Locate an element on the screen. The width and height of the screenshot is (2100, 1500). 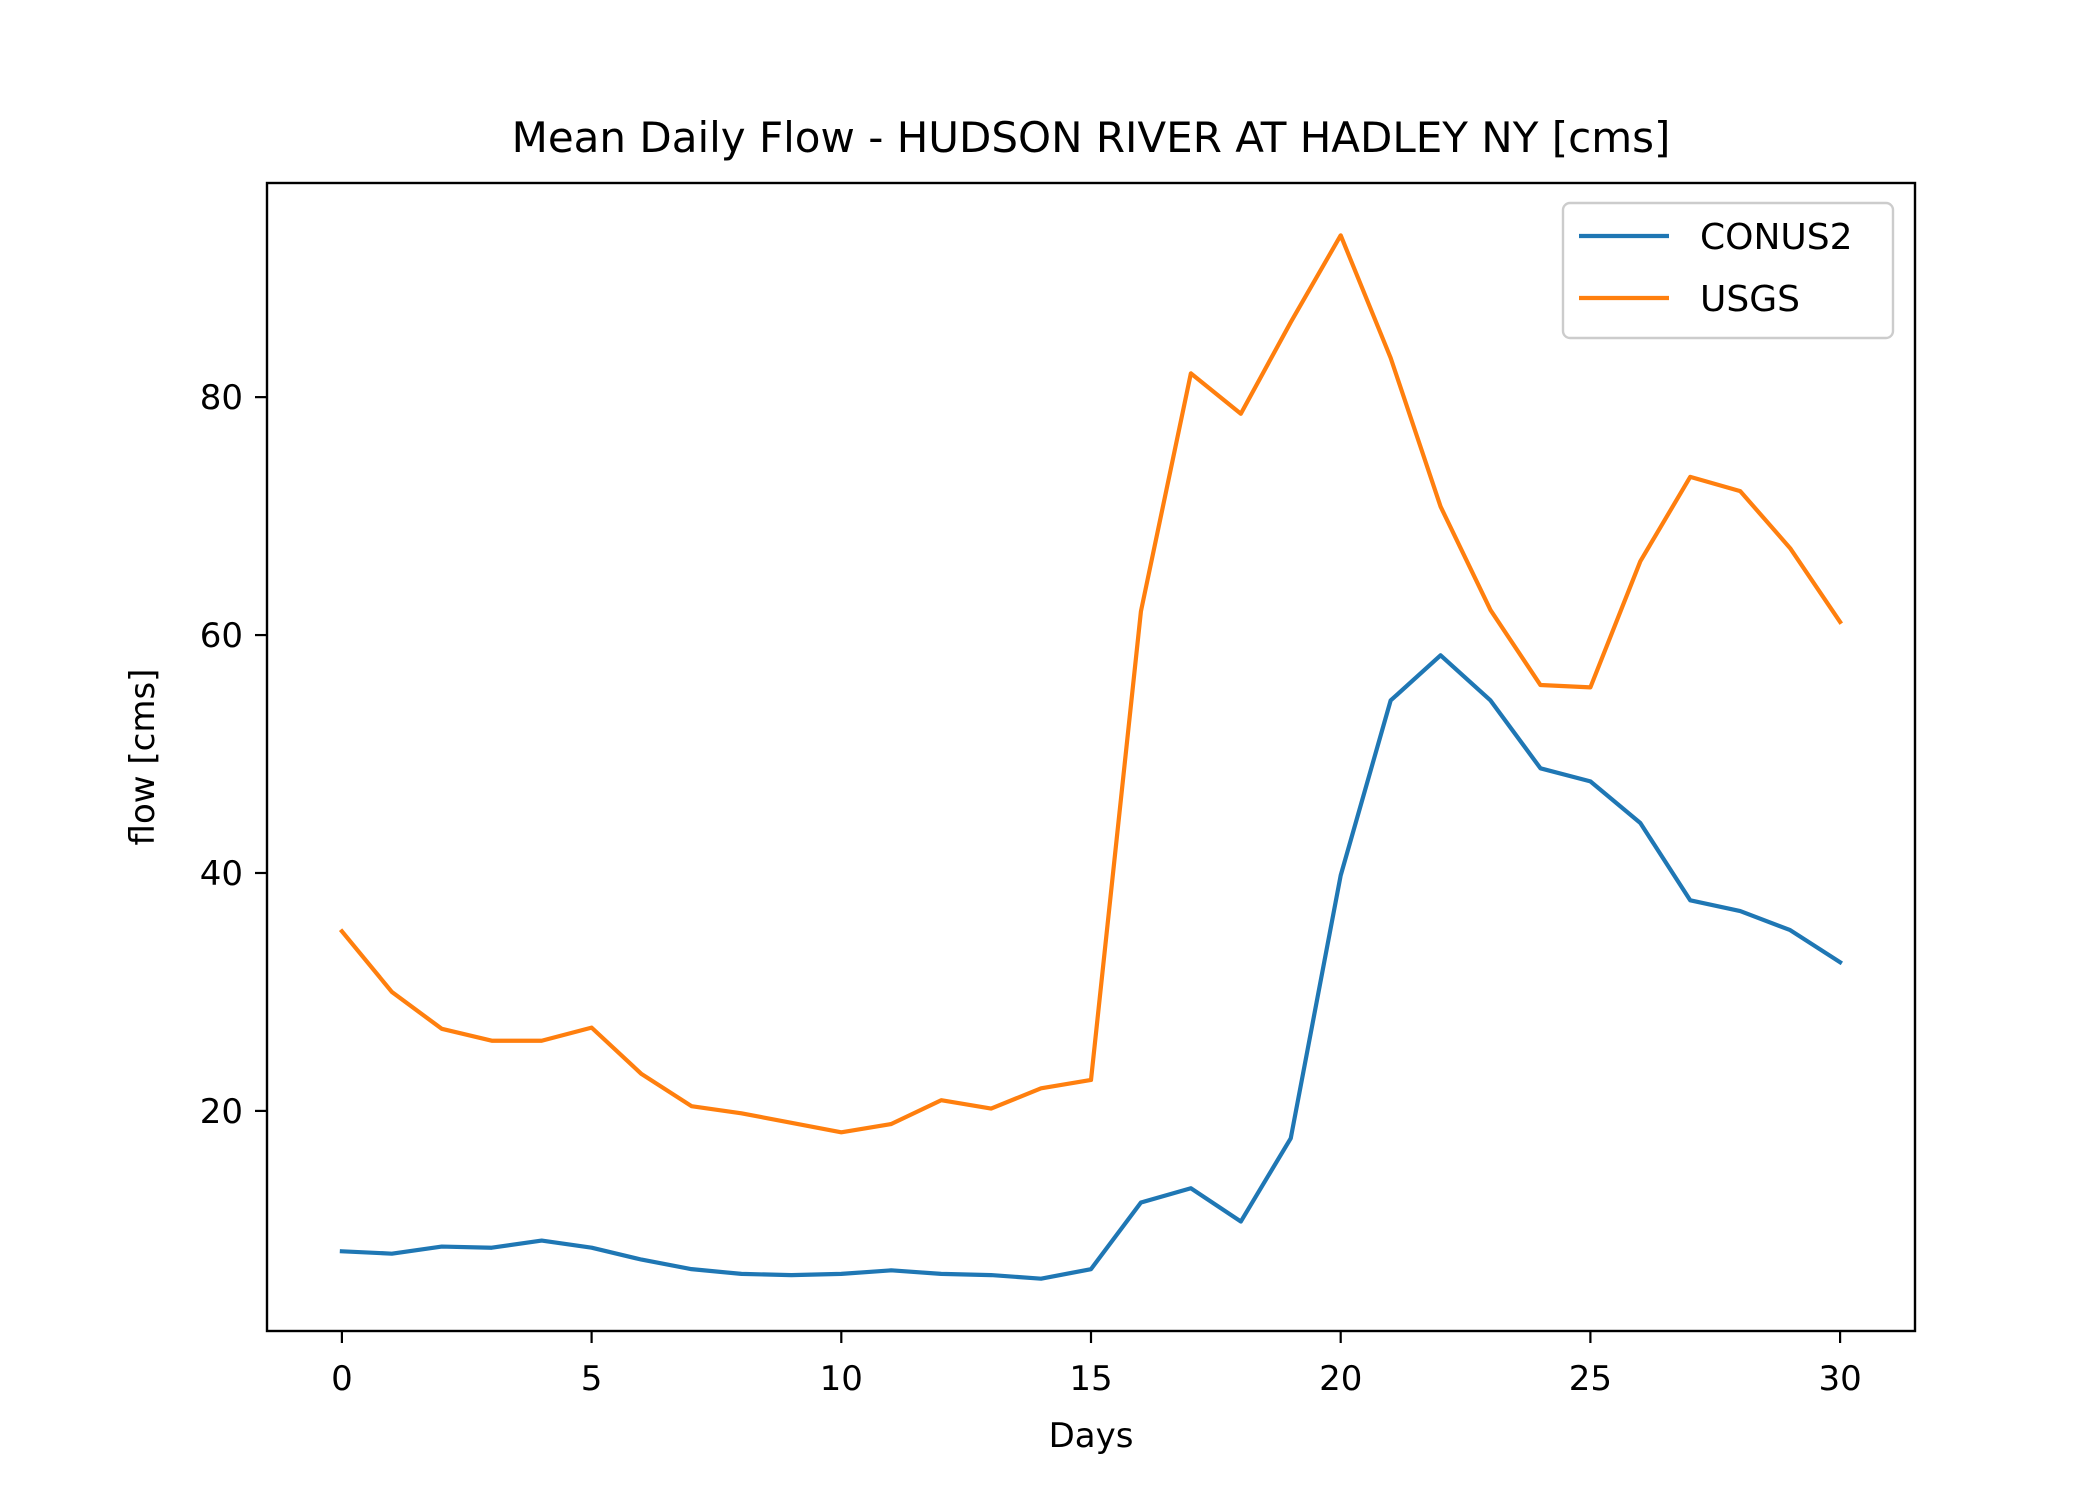
x-tick-label: 30 is located at coordinates (1839, 1379).